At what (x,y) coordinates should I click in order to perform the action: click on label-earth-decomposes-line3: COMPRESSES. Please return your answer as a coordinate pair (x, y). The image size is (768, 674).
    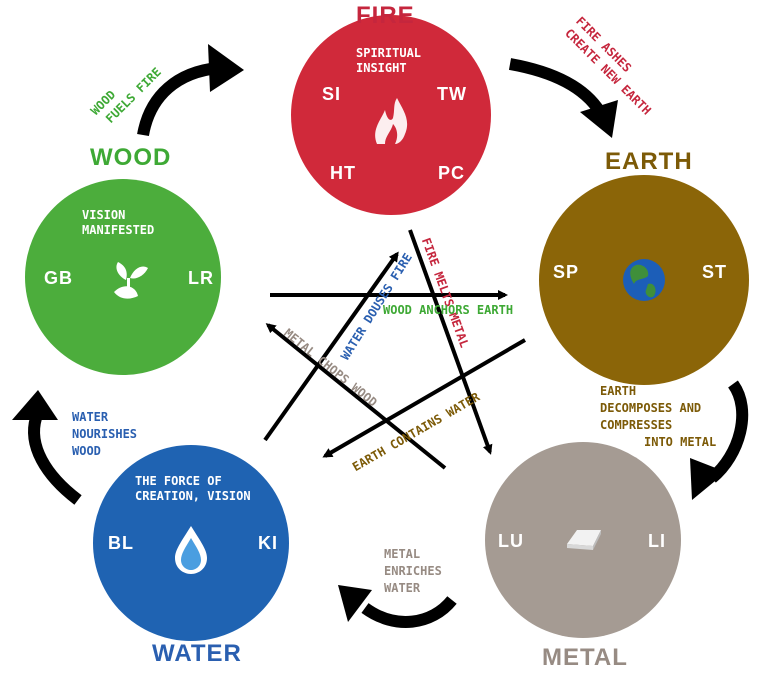
    Looking at the image, I should click on (636, 425).